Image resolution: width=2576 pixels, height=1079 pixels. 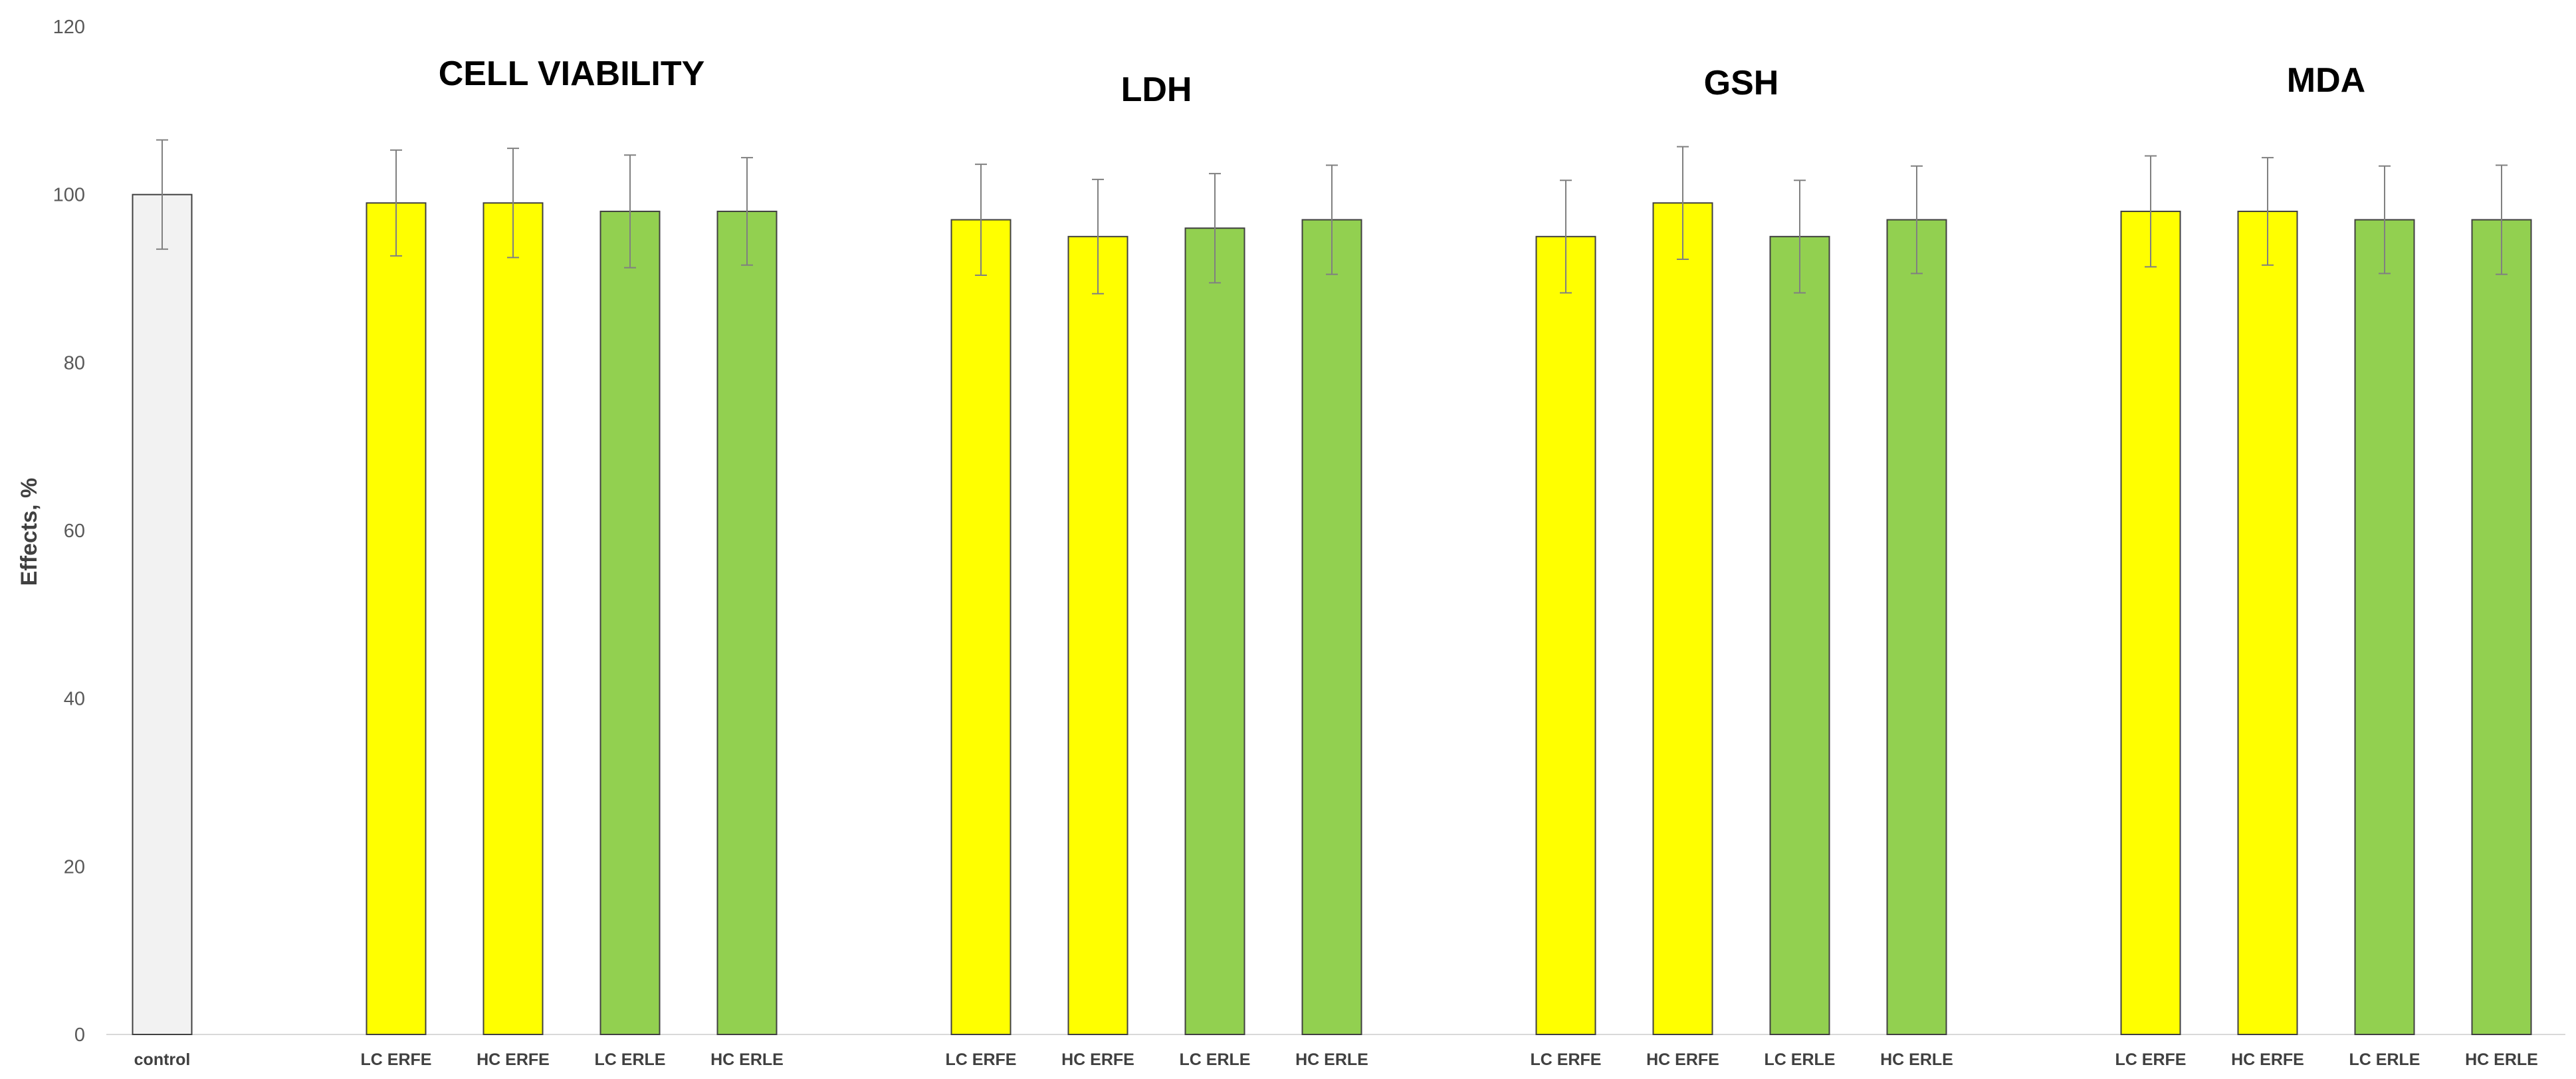 I want to click on y-tick-label: 0, so click(x=79, y=1035).